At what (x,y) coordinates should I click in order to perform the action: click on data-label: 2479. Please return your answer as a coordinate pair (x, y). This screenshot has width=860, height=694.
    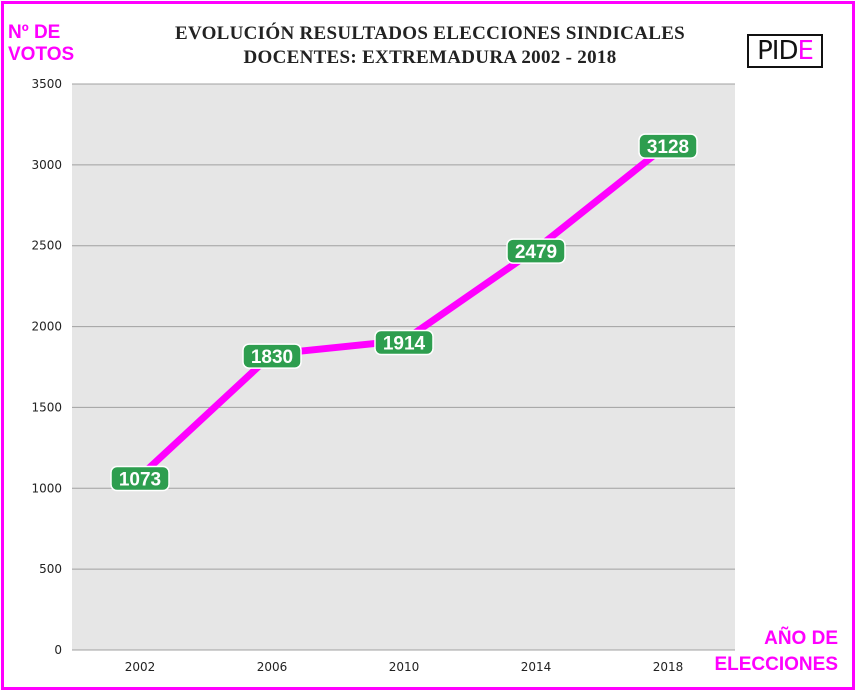
    Looking at the image, I should click on (536, 252).